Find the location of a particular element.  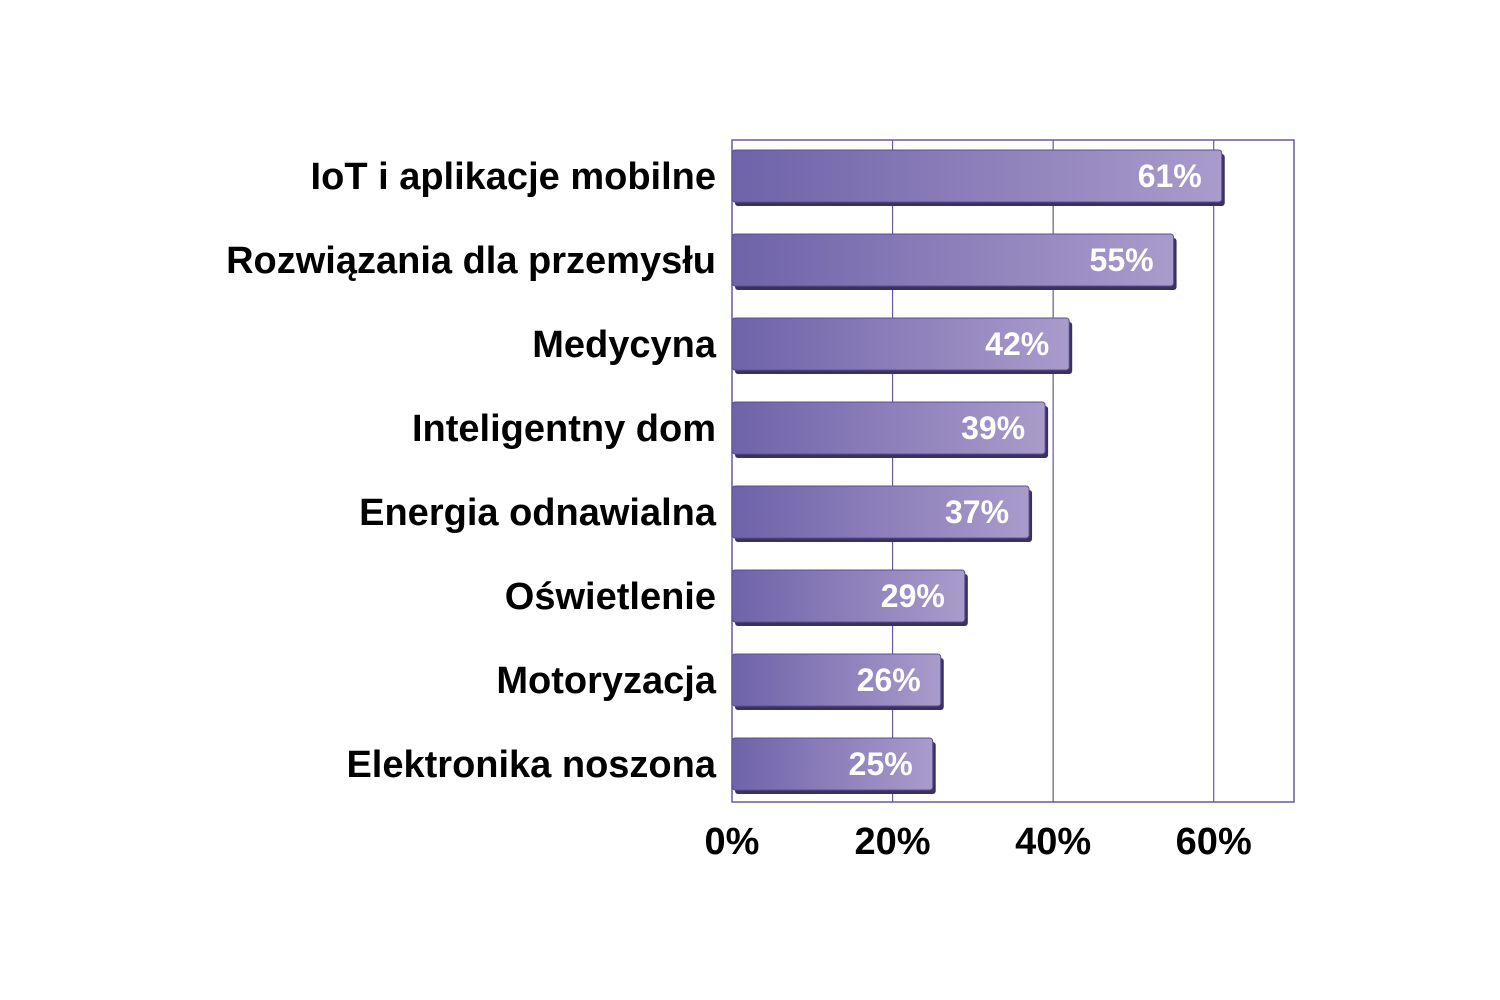

data-label-4: 37% is located at coordinates (977, 512).